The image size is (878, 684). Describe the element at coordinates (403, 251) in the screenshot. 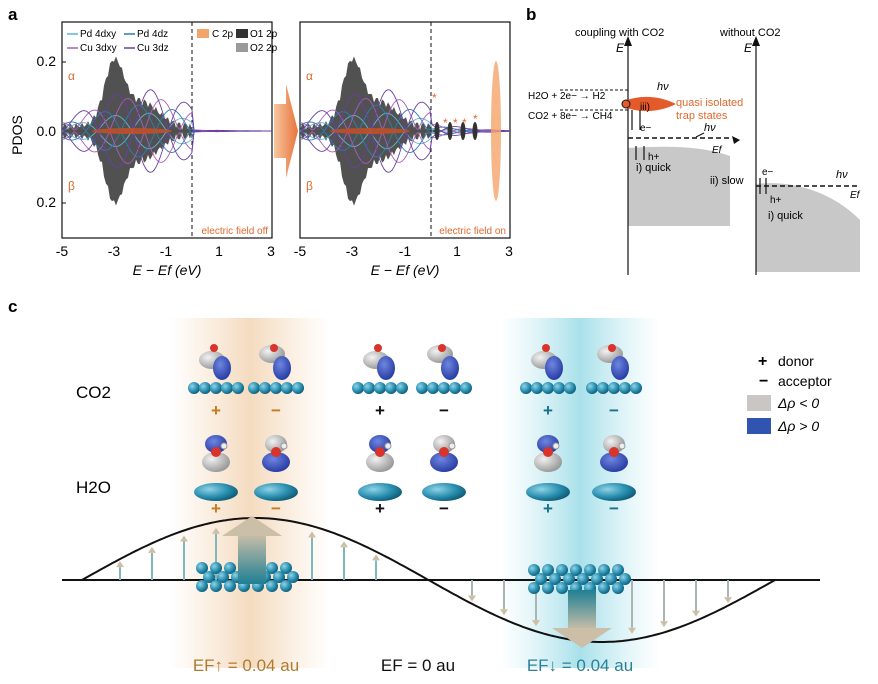

I see `xticks-right: -5 -3 -1 1 3` at that location.